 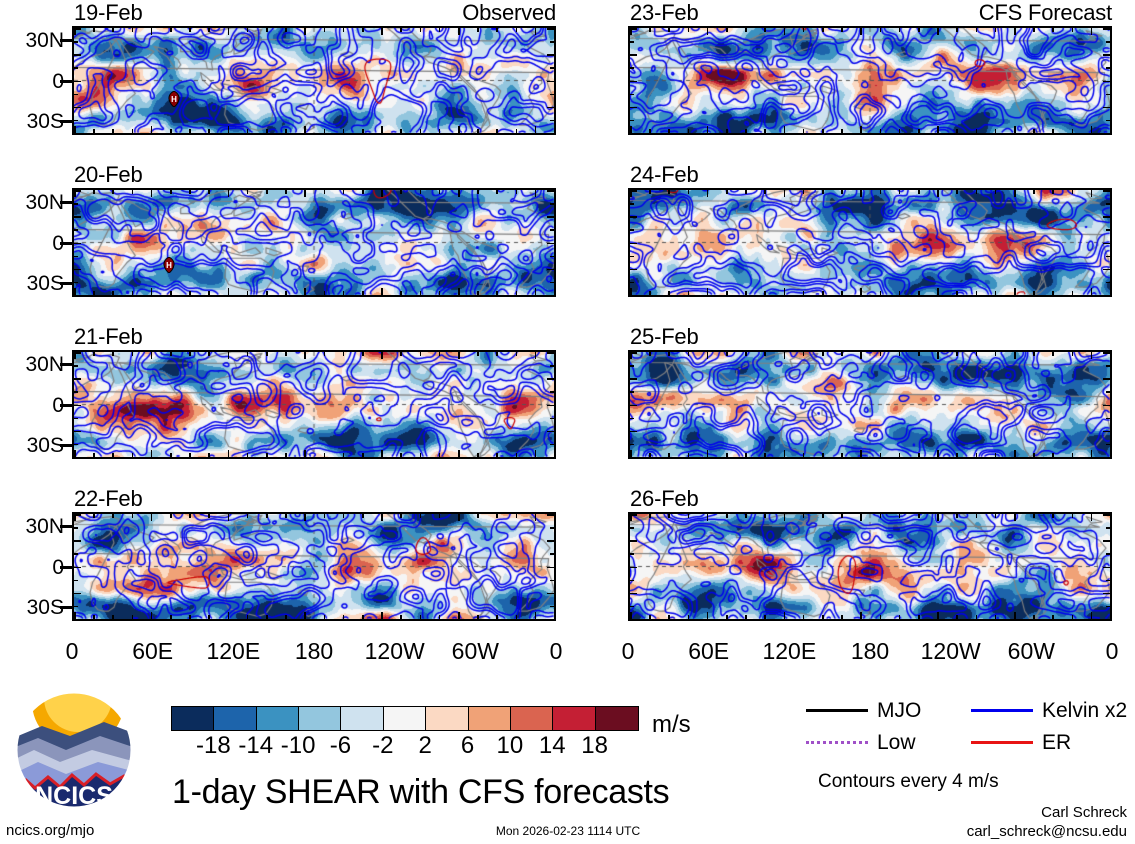 What do you see at coordinates (1046, 831) in the screenshot?
I see `footer-email: carl_schreck@ncsu.edu` at bounding box center [1046, 831].